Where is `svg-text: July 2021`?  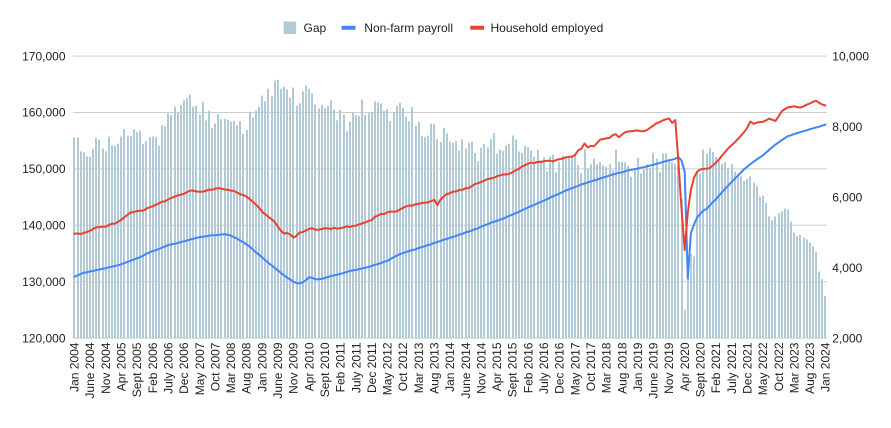
svg-text: July 2021 is located at coordinates (732, 368).